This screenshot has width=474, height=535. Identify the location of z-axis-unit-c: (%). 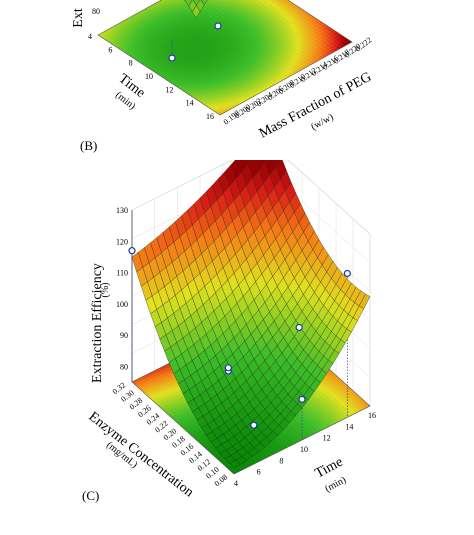
(105, 290).